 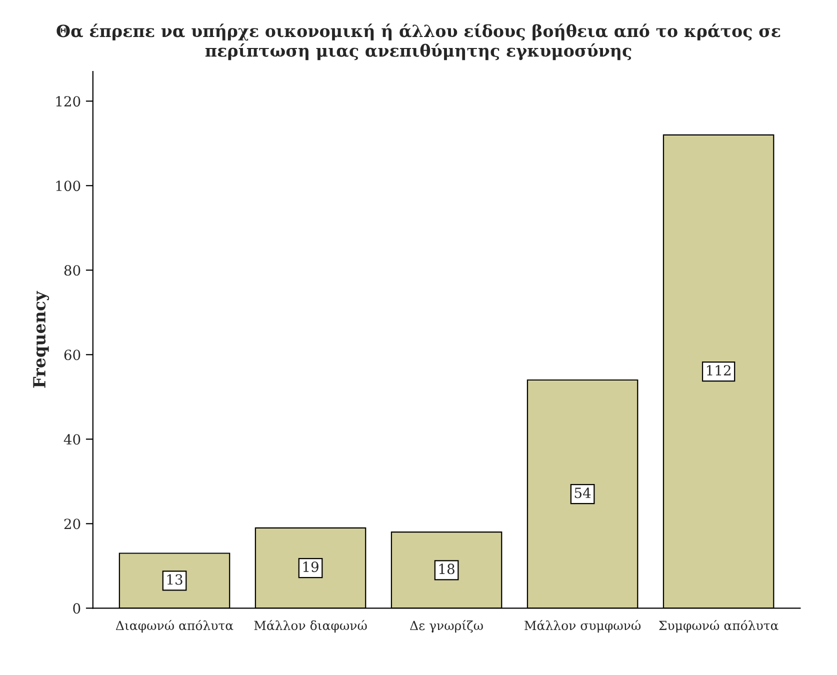 What do you see at coordinates (718, 626) in the screenshot?
I see `x-tick-label: Συμφωνώ απόλυτα` at bounding box center [718, 626].